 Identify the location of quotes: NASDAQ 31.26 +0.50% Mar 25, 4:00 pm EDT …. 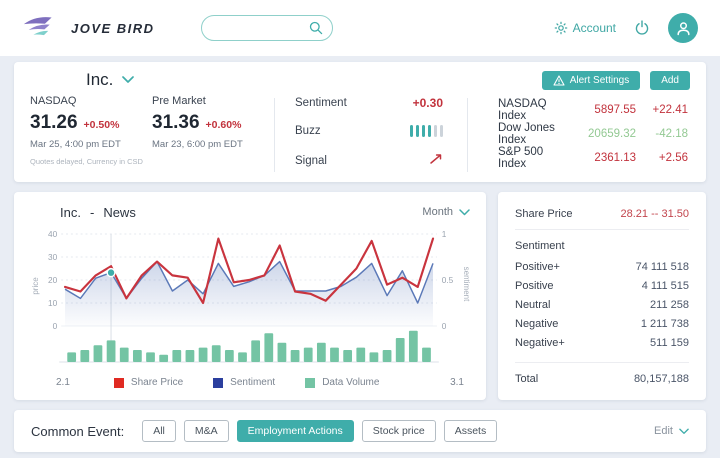
(152, 133).